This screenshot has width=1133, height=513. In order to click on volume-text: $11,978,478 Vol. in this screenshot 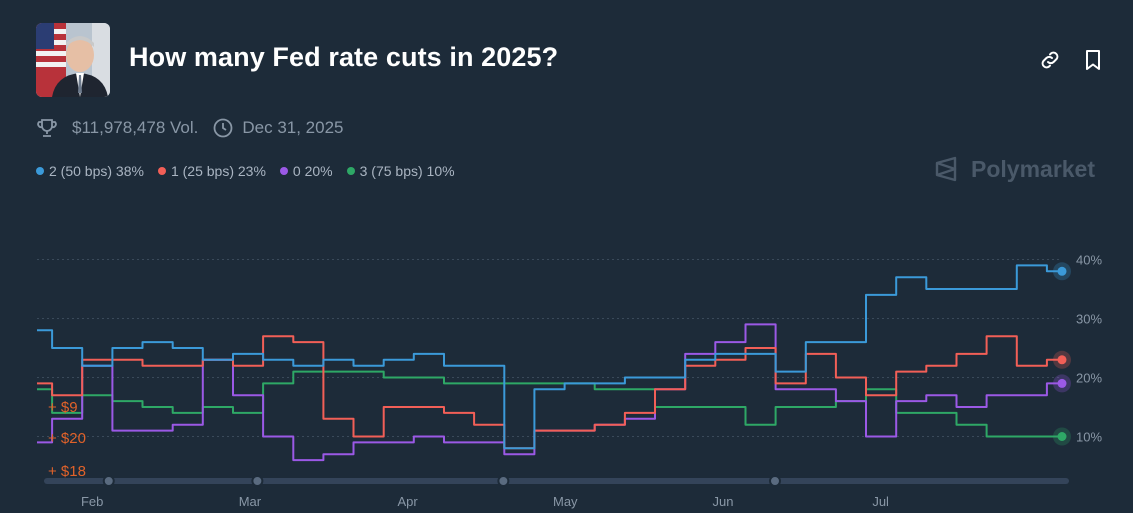, I will do `click(135, 127)`.